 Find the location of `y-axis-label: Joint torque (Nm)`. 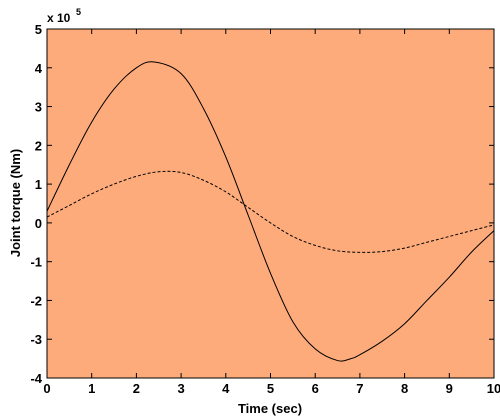

y-axis-label: Joint torque (Nm) is located at coordinates (15, 203).